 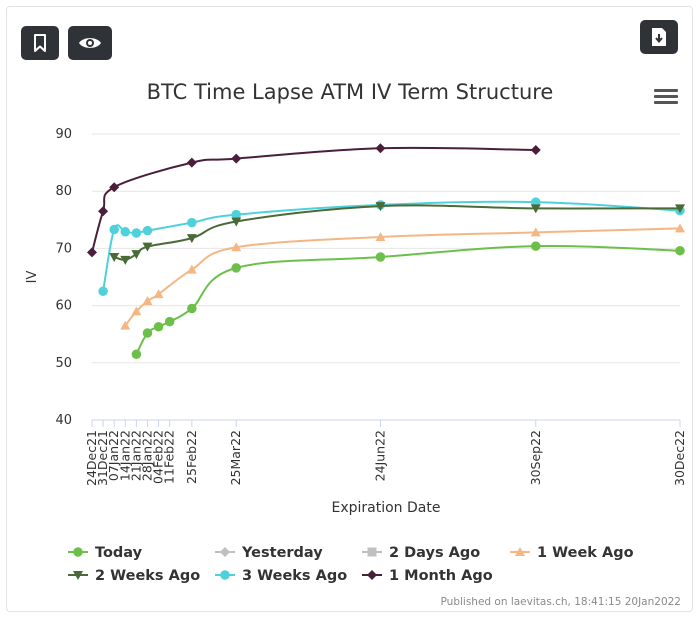 I want to click on download-icon, so click(x=659, y=37).